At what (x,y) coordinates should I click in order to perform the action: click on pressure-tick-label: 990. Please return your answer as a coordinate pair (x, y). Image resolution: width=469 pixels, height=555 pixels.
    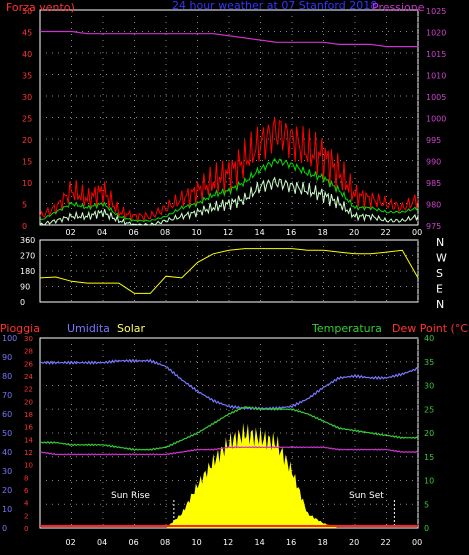
    Looking at the image, I should click on (433, 162).